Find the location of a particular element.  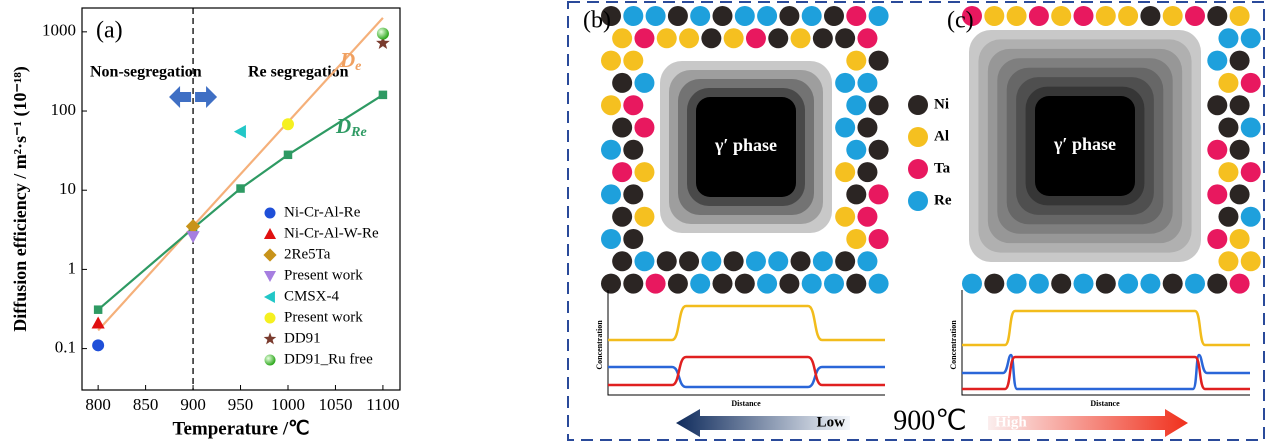

y-tick-label: 0.1 is located at coordinates (65, 347).